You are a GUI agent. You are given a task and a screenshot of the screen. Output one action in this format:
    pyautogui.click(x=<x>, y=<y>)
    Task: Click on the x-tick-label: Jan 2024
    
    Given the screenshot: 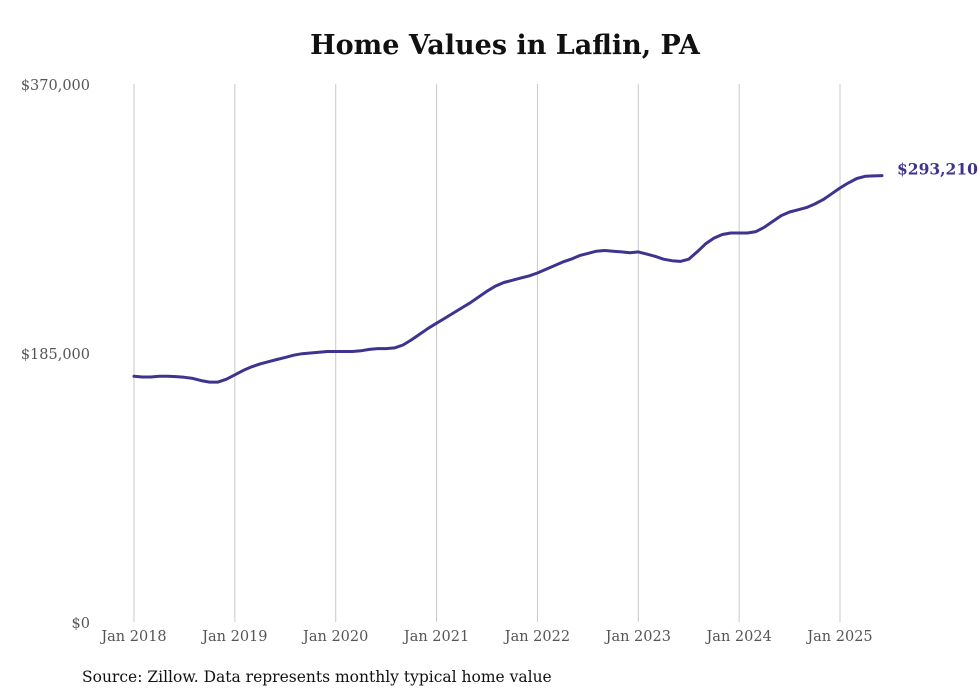 What is the action you would take?
    pyautogui.click(x=737, y=637)
    